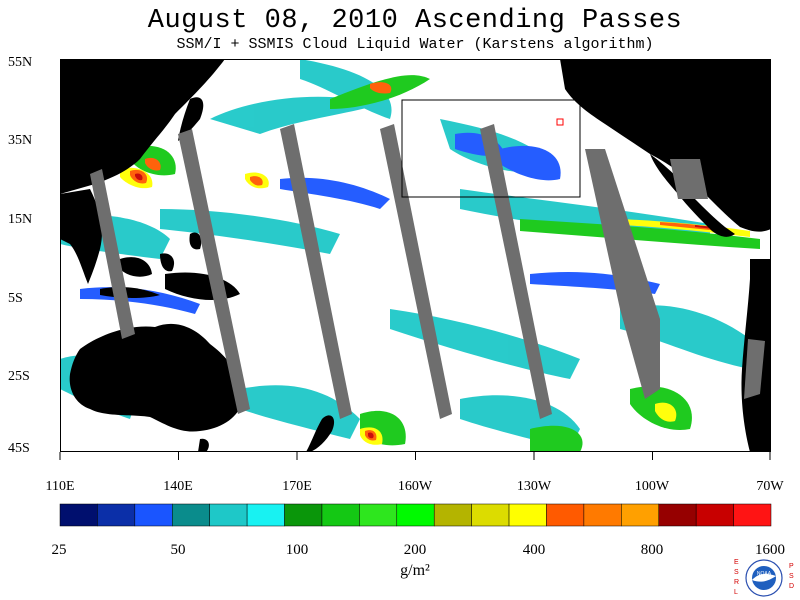 Image resolution: width=800 pixels, height=600 pixels. What do you see at coordinates (764, 574) in the screenshot?
I see `svg-text: NOAA` at bounding box center [764, 574].